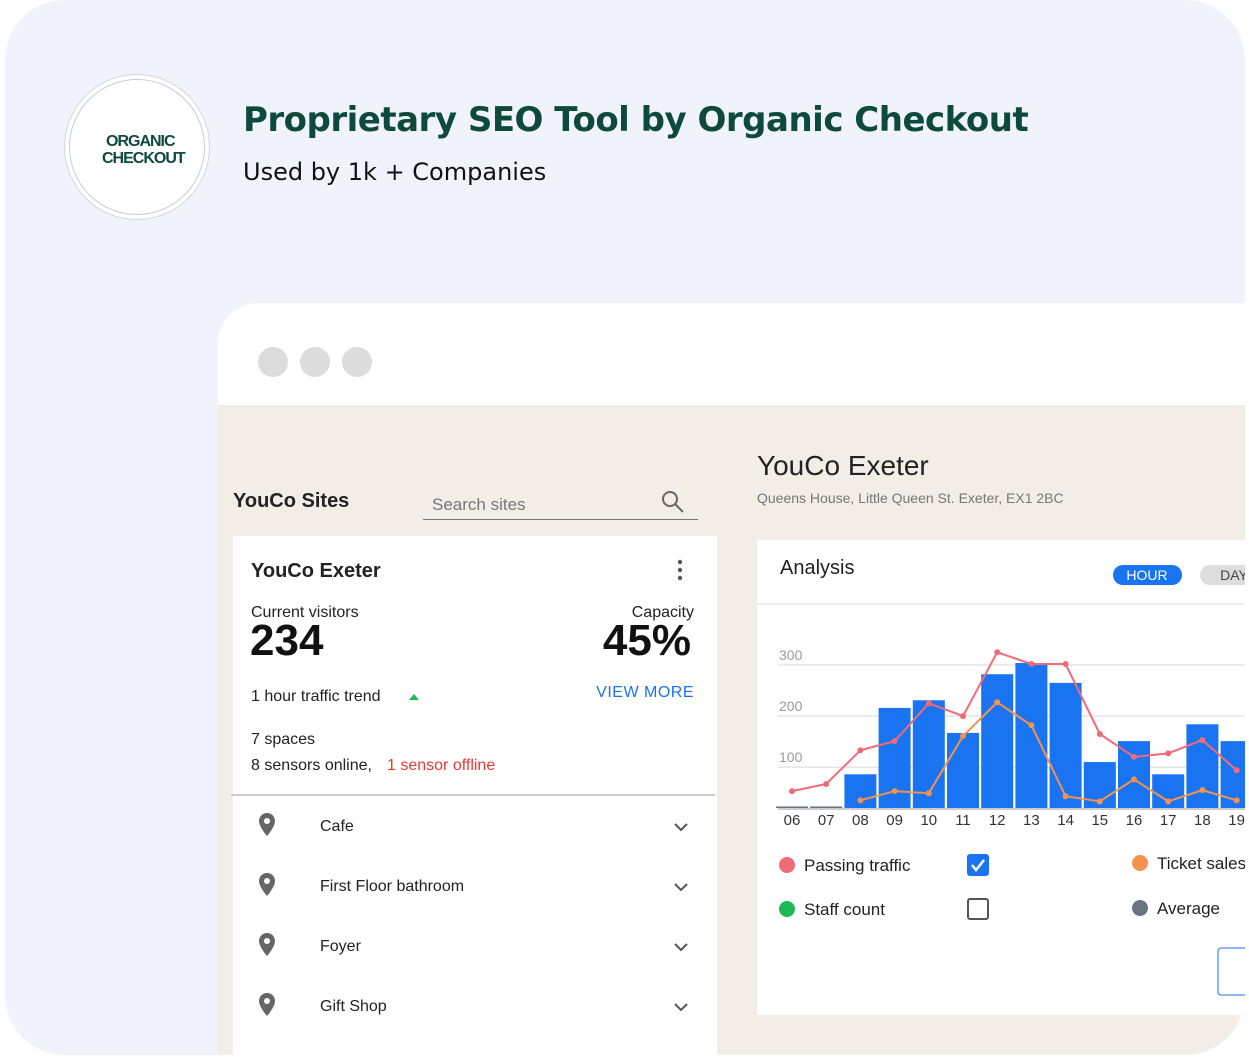 This screenshot has width=1249, height=1057. What do you see at coordinates (1202, 820) in the screenshot?
I see `x-tick-label: 18` at bounding box center [1202, 820].